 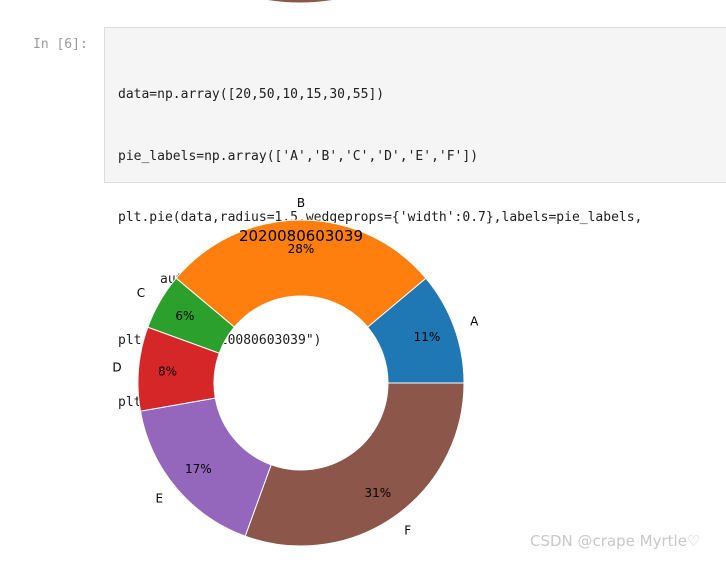 What do you see at coordinates (160, 499) in the screenshot?
I see `category-label-E: E` at bounding box center [160, 499].